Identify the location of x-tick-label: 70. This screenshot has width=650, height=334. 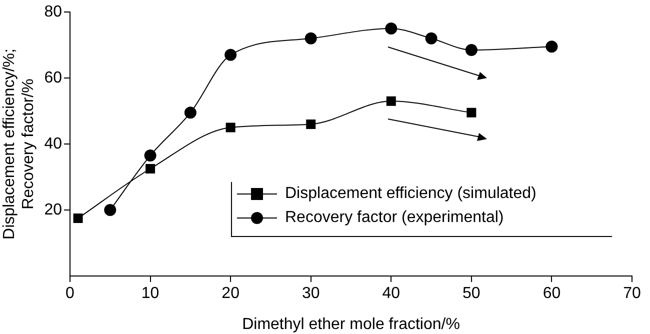
(632, 293).